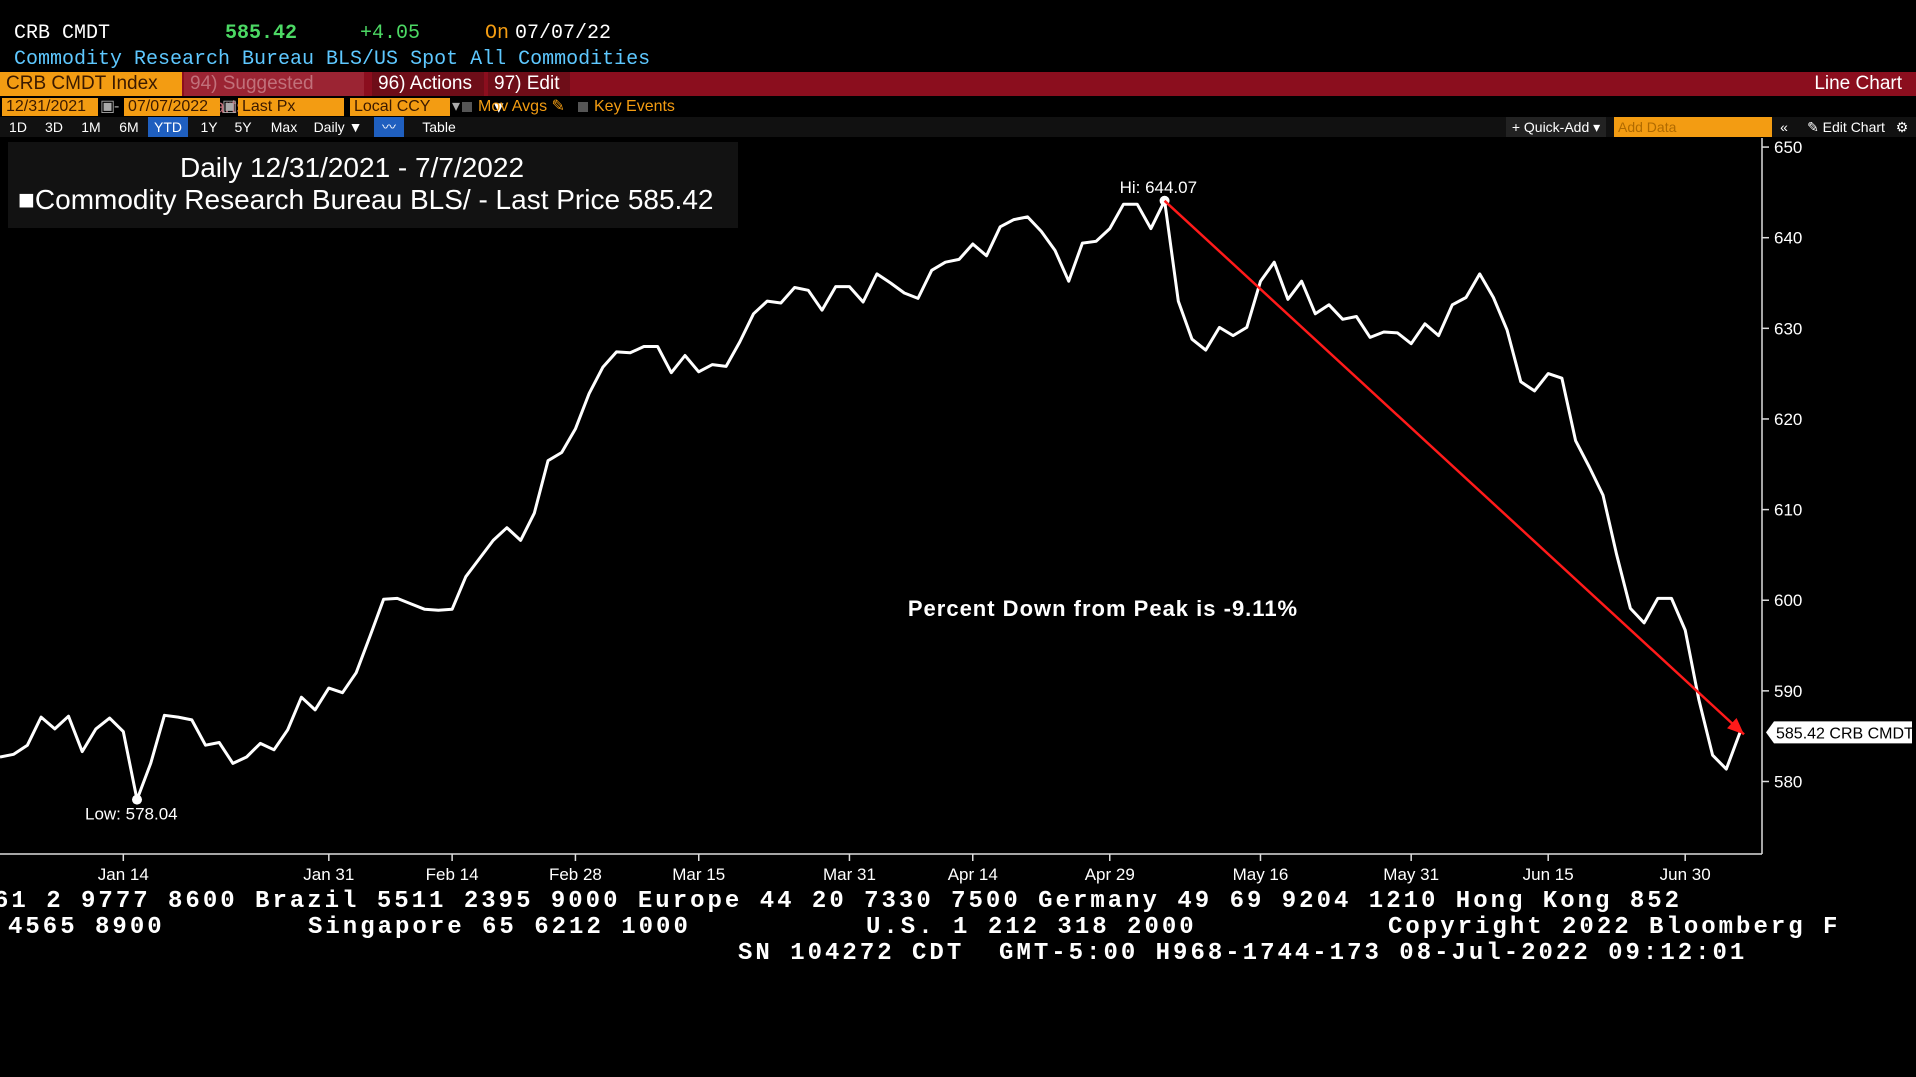 The height and width of the screenshot is (1077, 1916). Describe the element at coordinates (1788, 510) in the screenshot. I see `y-tick-label: 610` at that location.